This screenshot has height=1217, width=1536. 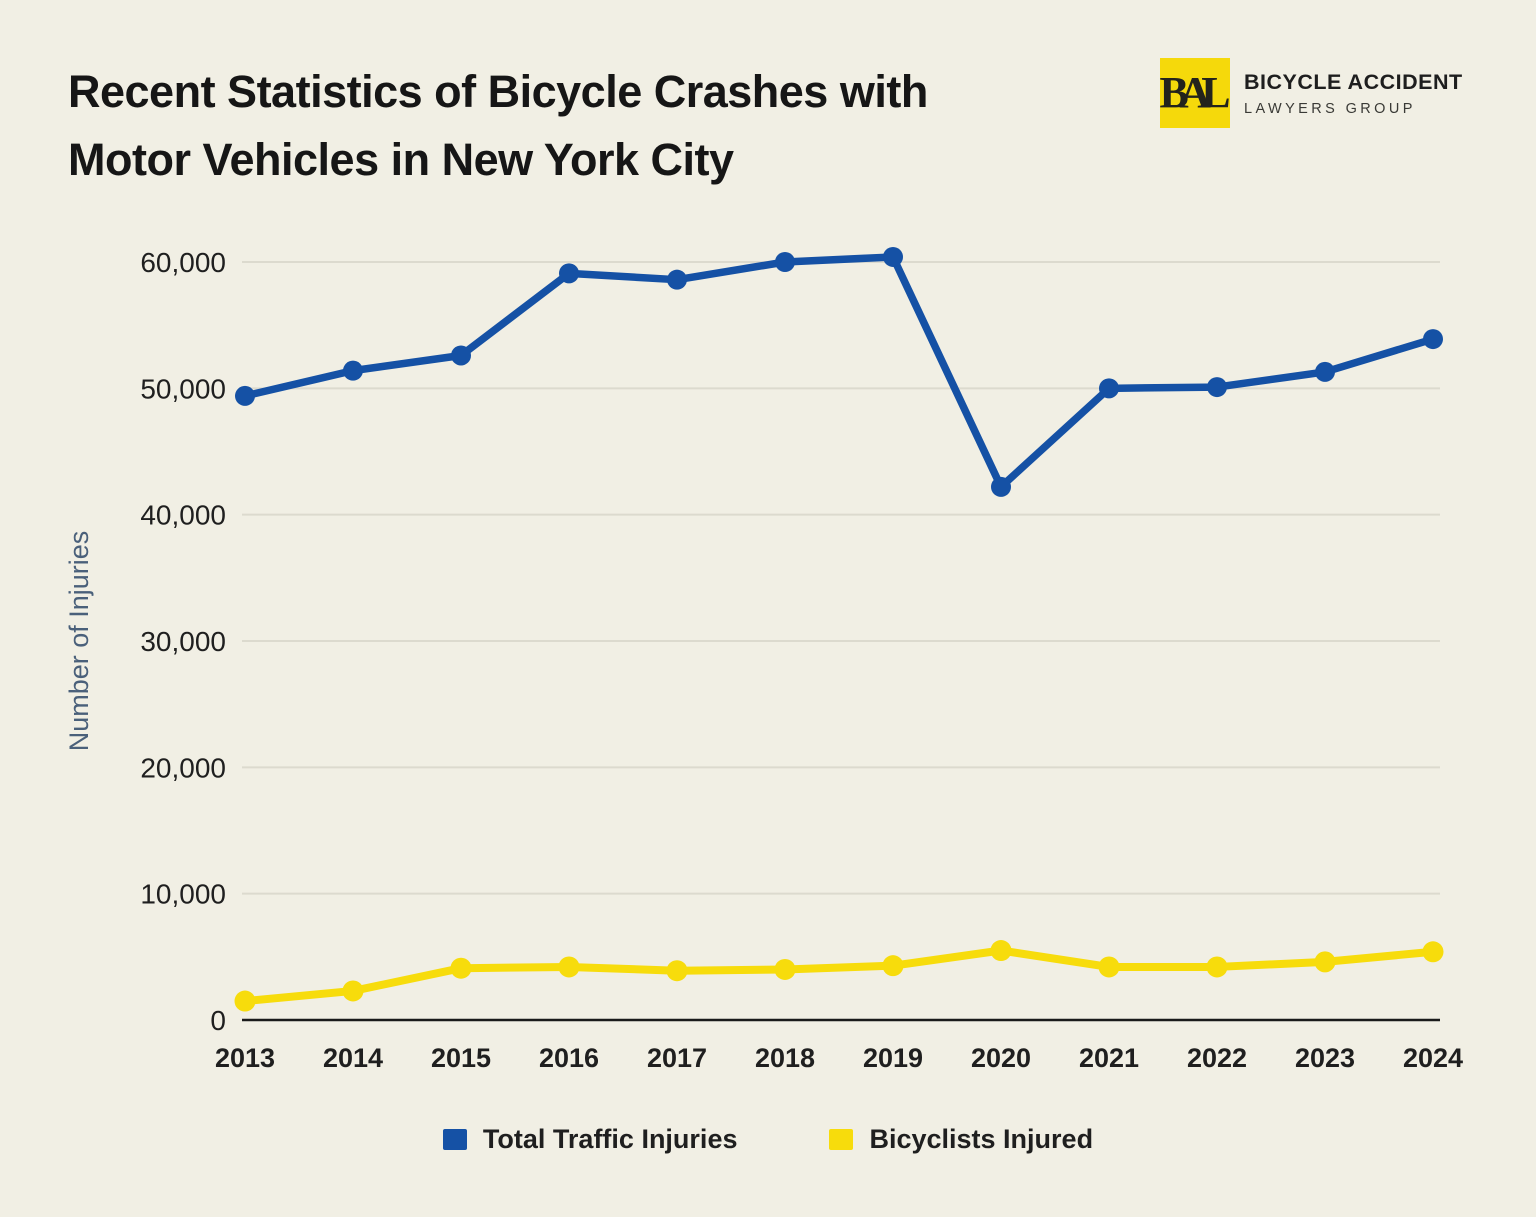 I want to click on legend-label-total-traffic-injuries: Total Traffic Injuries, so click(x=610, y=1138).